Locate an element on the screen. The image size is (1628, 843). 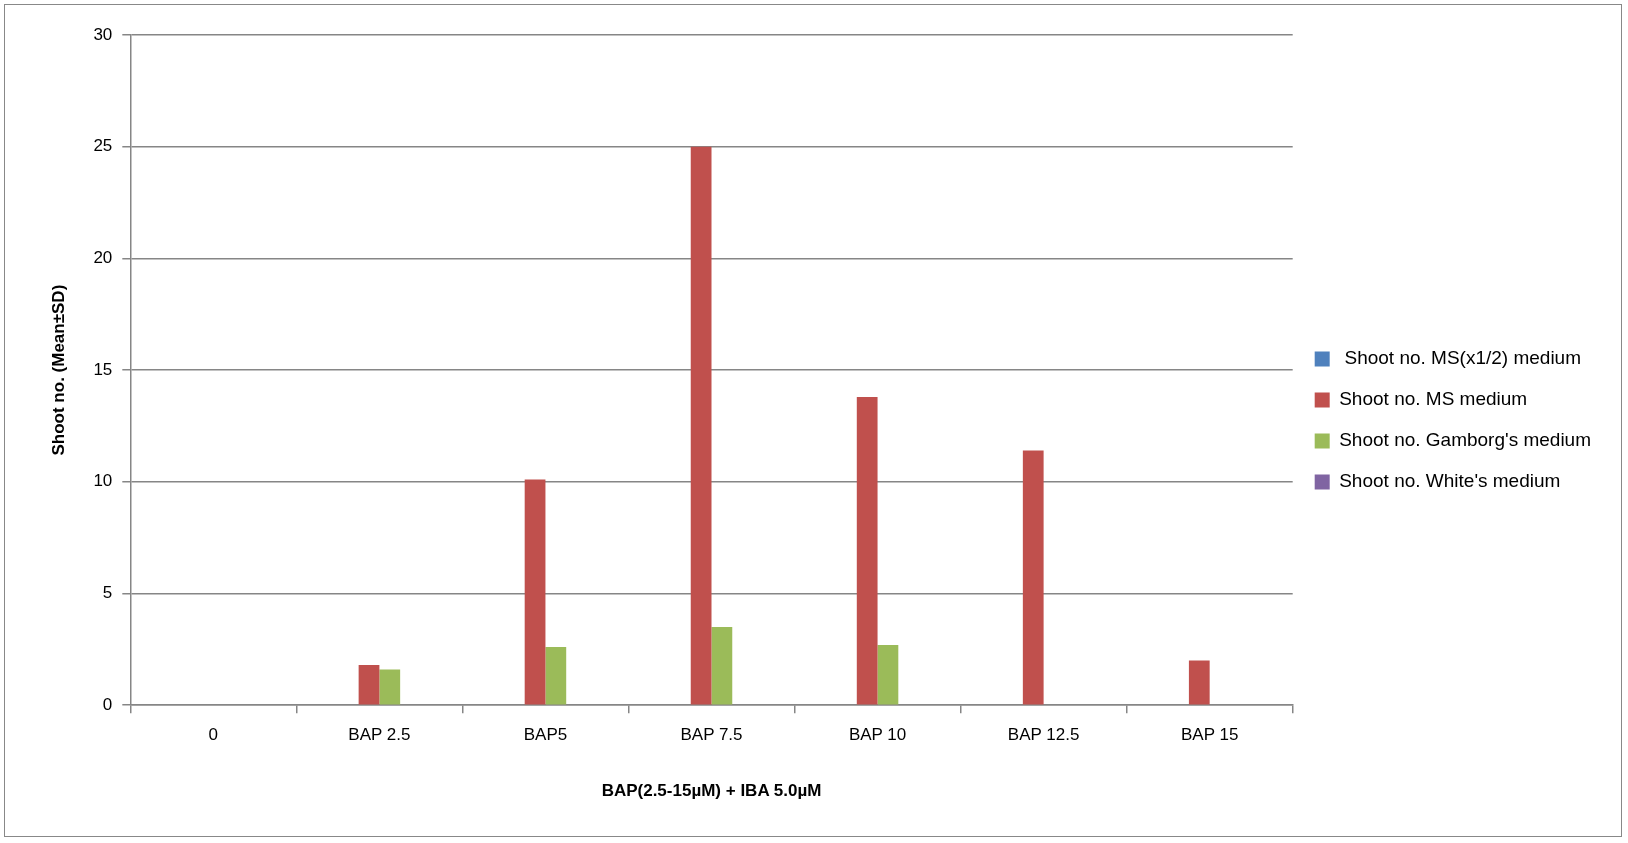
x-tick-label: BAP 10 is located at coordinates (877, 735).